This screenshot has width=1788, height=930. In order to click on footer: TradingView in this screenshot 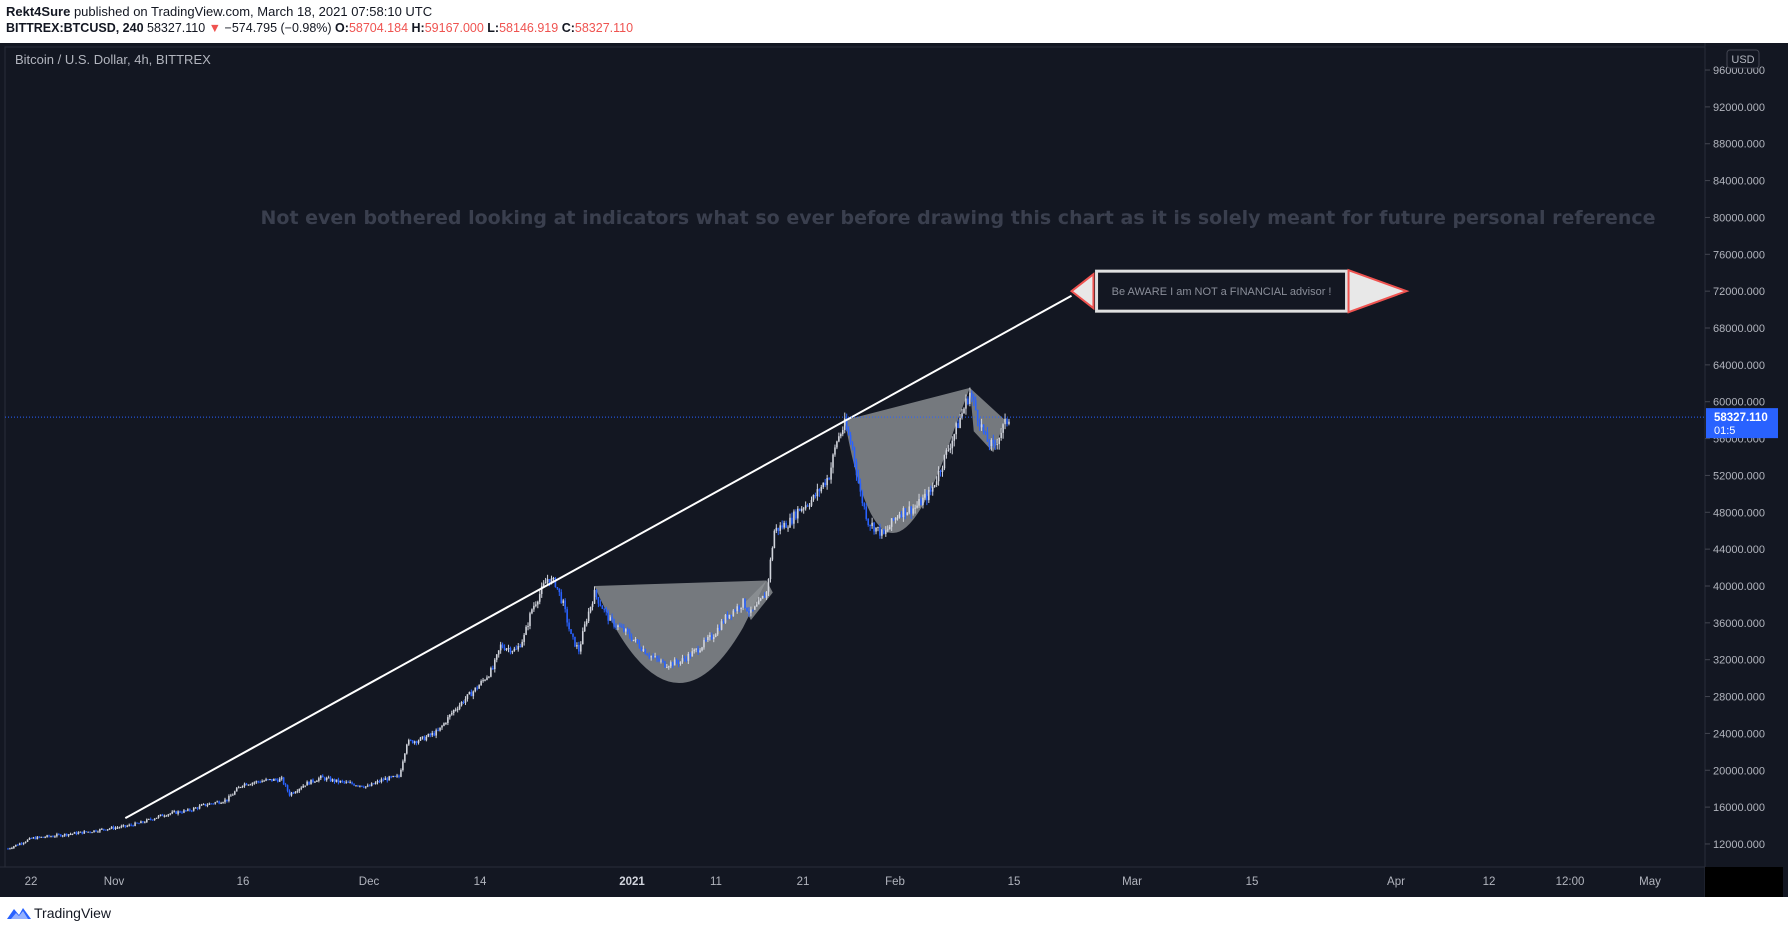, I will do `click(894, 913)`.